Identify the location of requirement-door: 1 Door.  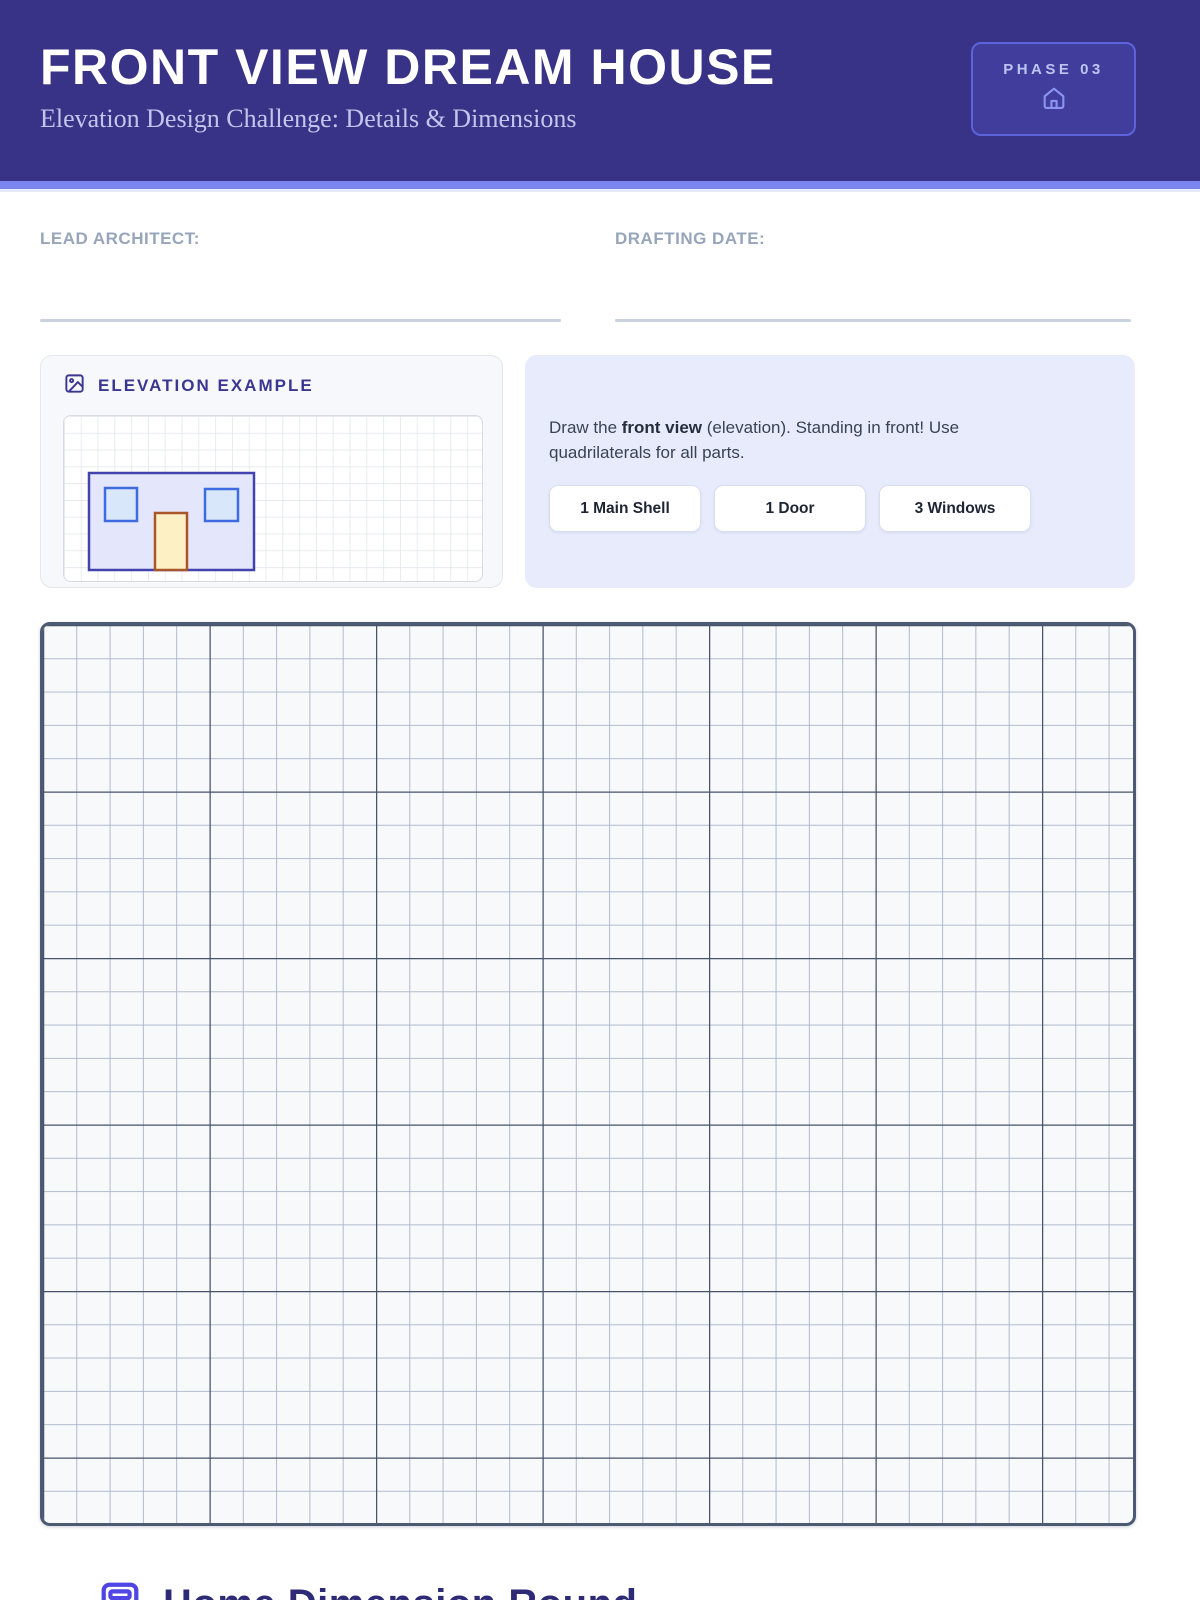
(790, 508).